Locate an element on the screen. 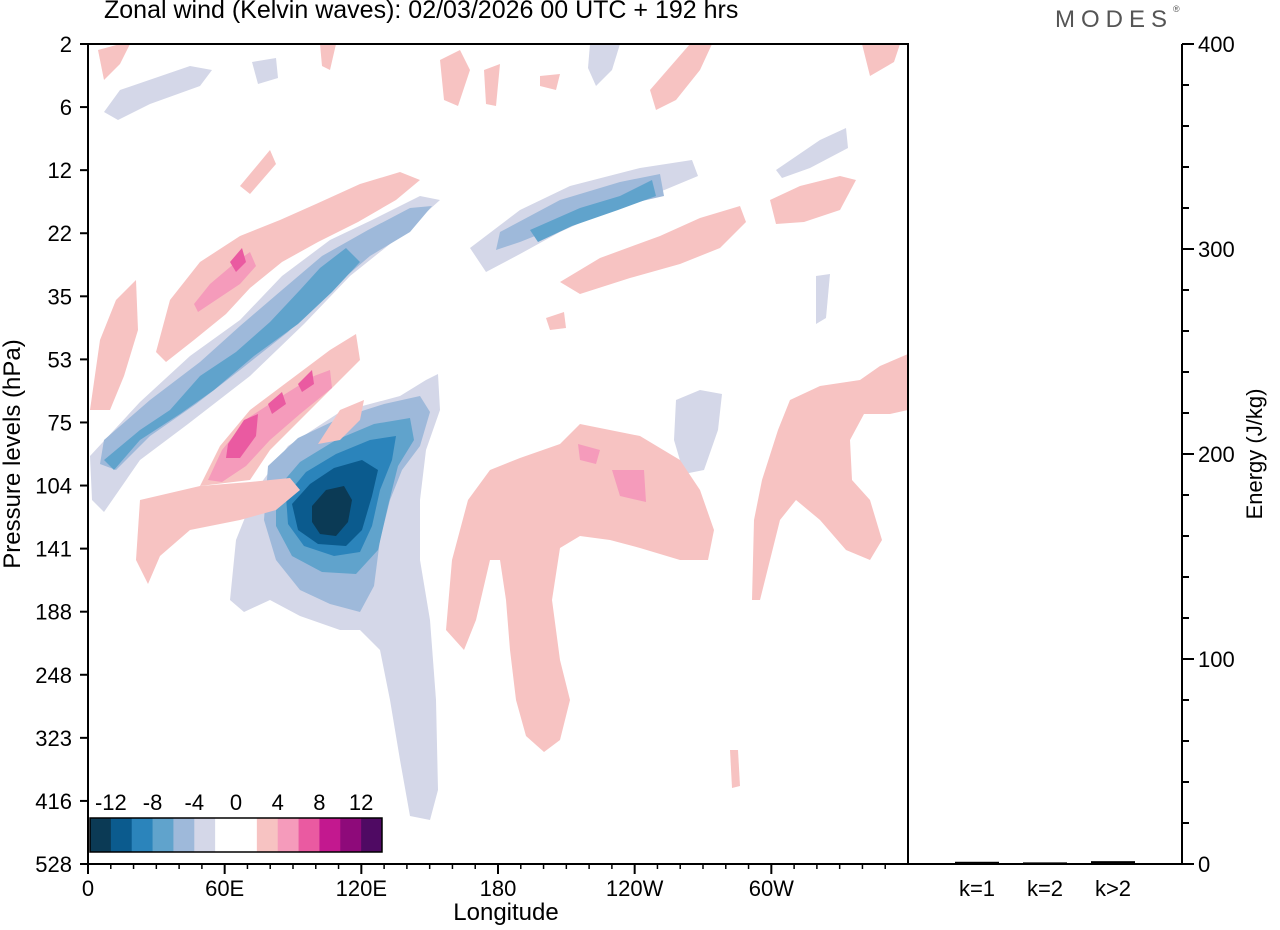  colorbar-label: -12 is located at coordinates (111, 802).